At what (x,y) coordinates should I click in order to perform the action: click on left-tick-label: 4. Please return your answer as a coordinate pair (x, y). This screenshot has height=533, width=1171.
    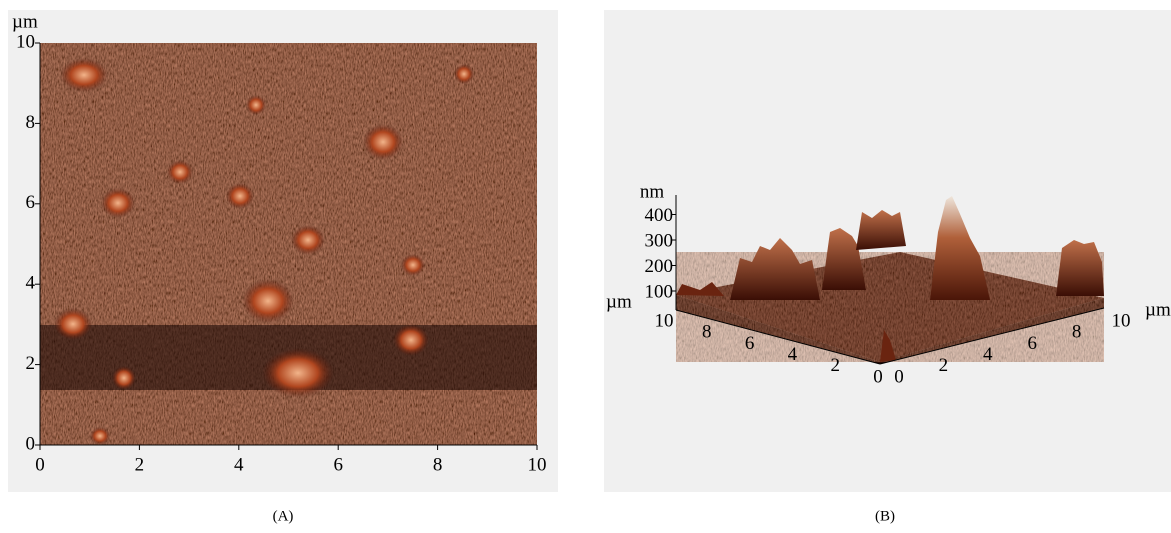
    Looking at the image, I should click on (793, 354).